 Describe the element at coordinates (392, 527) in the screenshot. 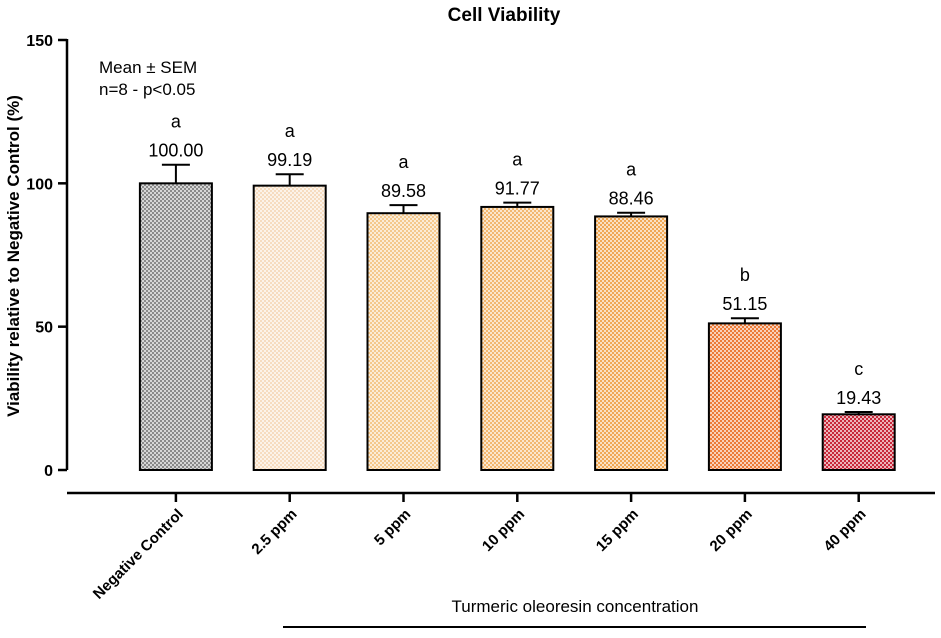

I see `x-tick-label: 5 ppm` at that location.